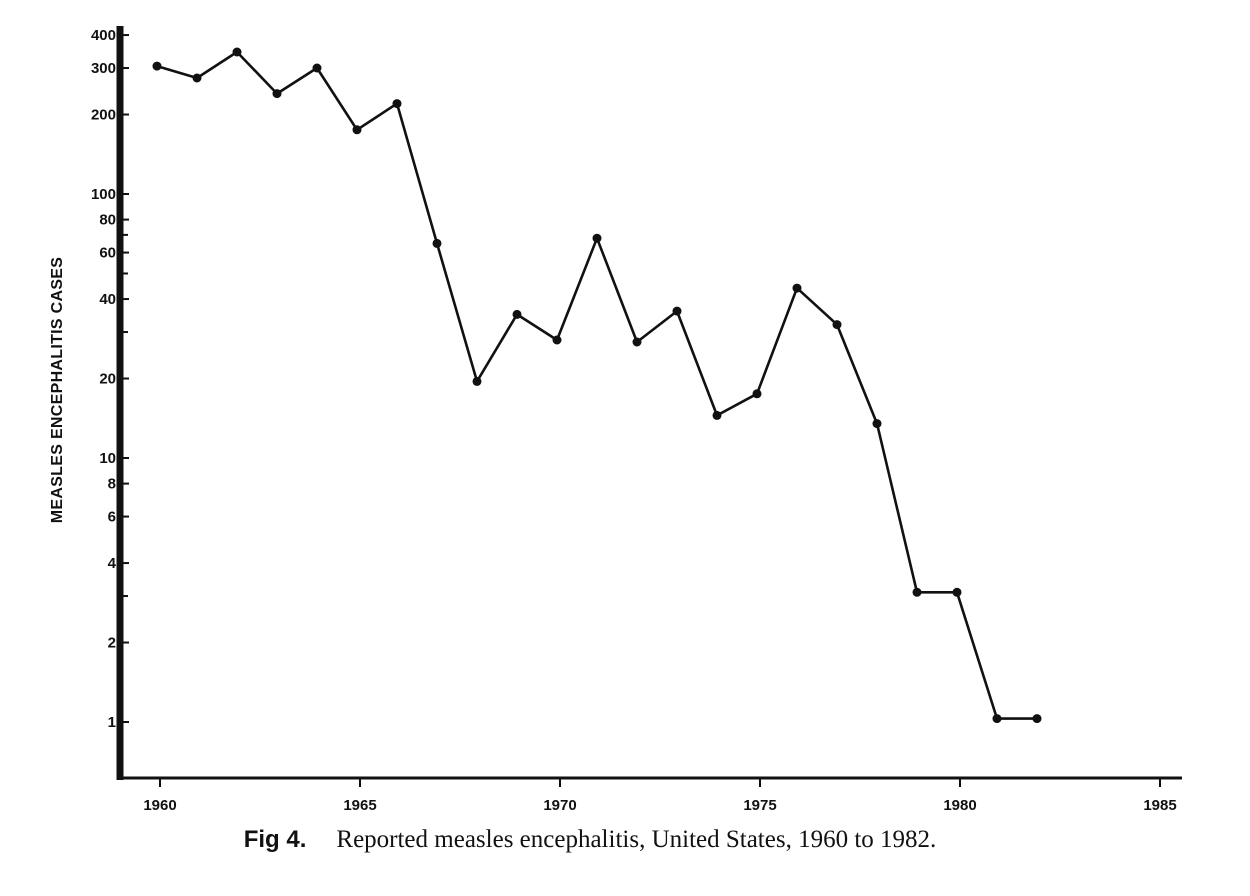 This screenshot has height=896, width=1250. Describe the element at coordinates (112, 643) in the screenshot. I see `y-tick-label: 2` at that location.